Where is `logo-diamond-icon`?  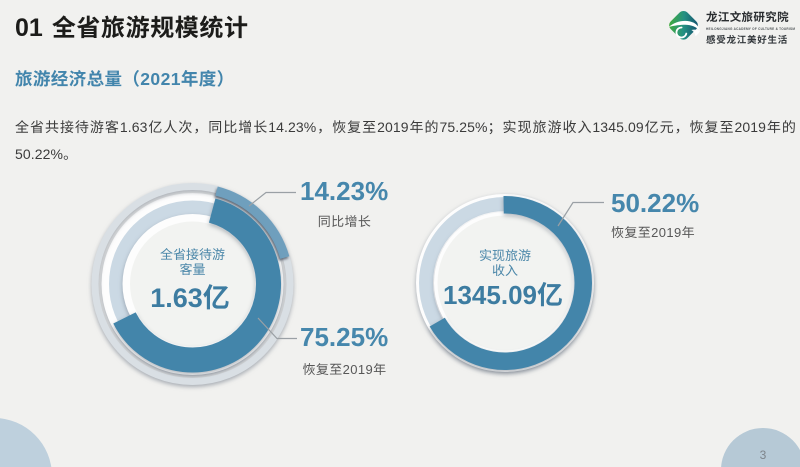 logo-diamond-icon is located at coordinates (684, 25).